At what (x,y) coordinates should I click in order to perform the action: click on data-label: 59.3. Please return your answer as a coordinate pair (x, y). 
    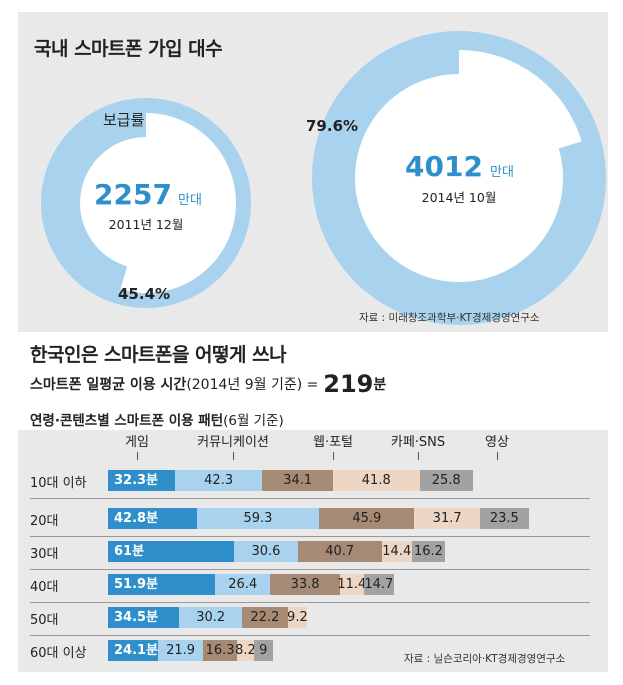
    Looking at the image, I should click on (258, 518).